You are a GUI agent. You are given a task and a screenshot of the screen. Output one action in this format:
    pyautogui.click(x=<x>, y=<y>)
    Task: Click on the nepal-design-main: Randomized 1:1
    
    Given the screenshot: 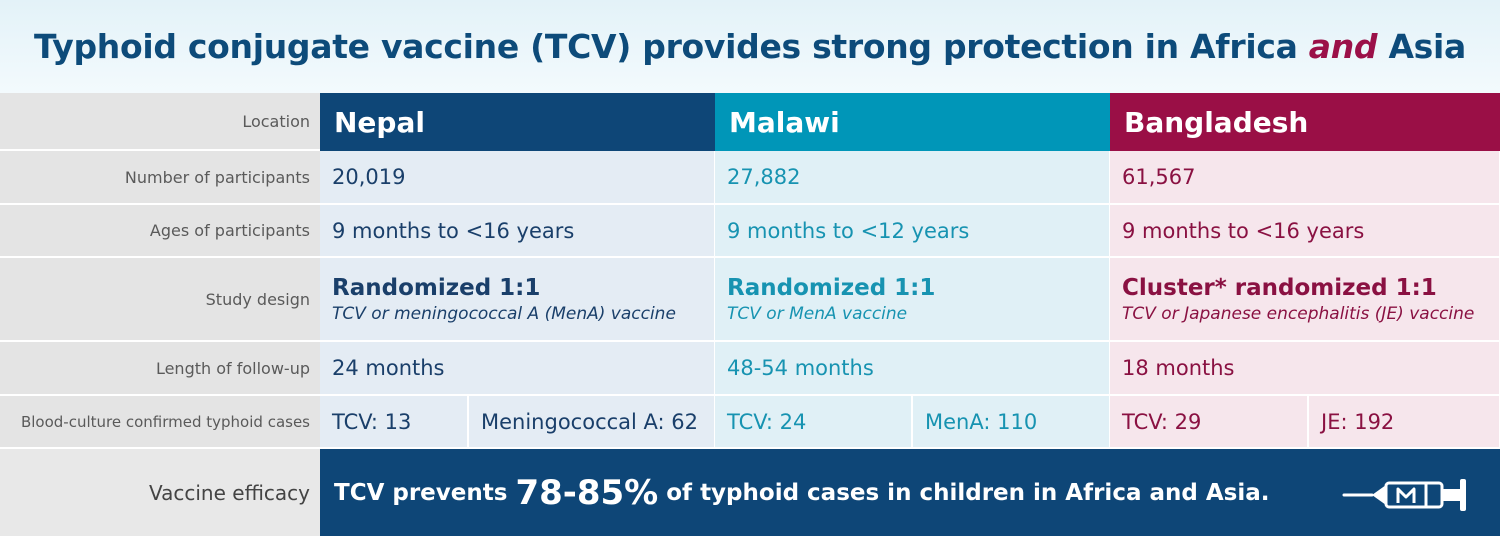 What is the action you would take?
    pyautogui.click(x=436, y=287)
    